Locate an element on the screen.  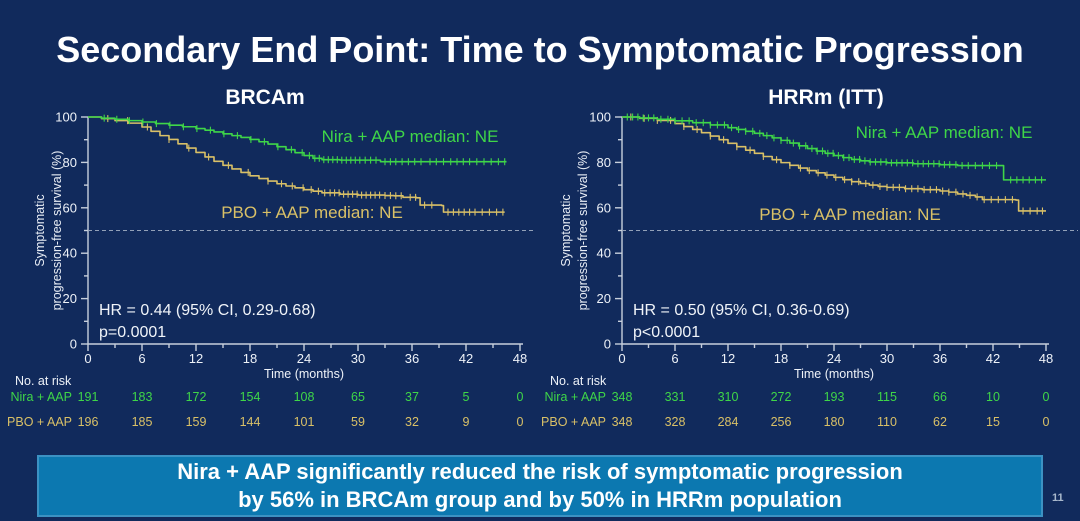
risk-count: 65 is located at coordinates (358, 397).